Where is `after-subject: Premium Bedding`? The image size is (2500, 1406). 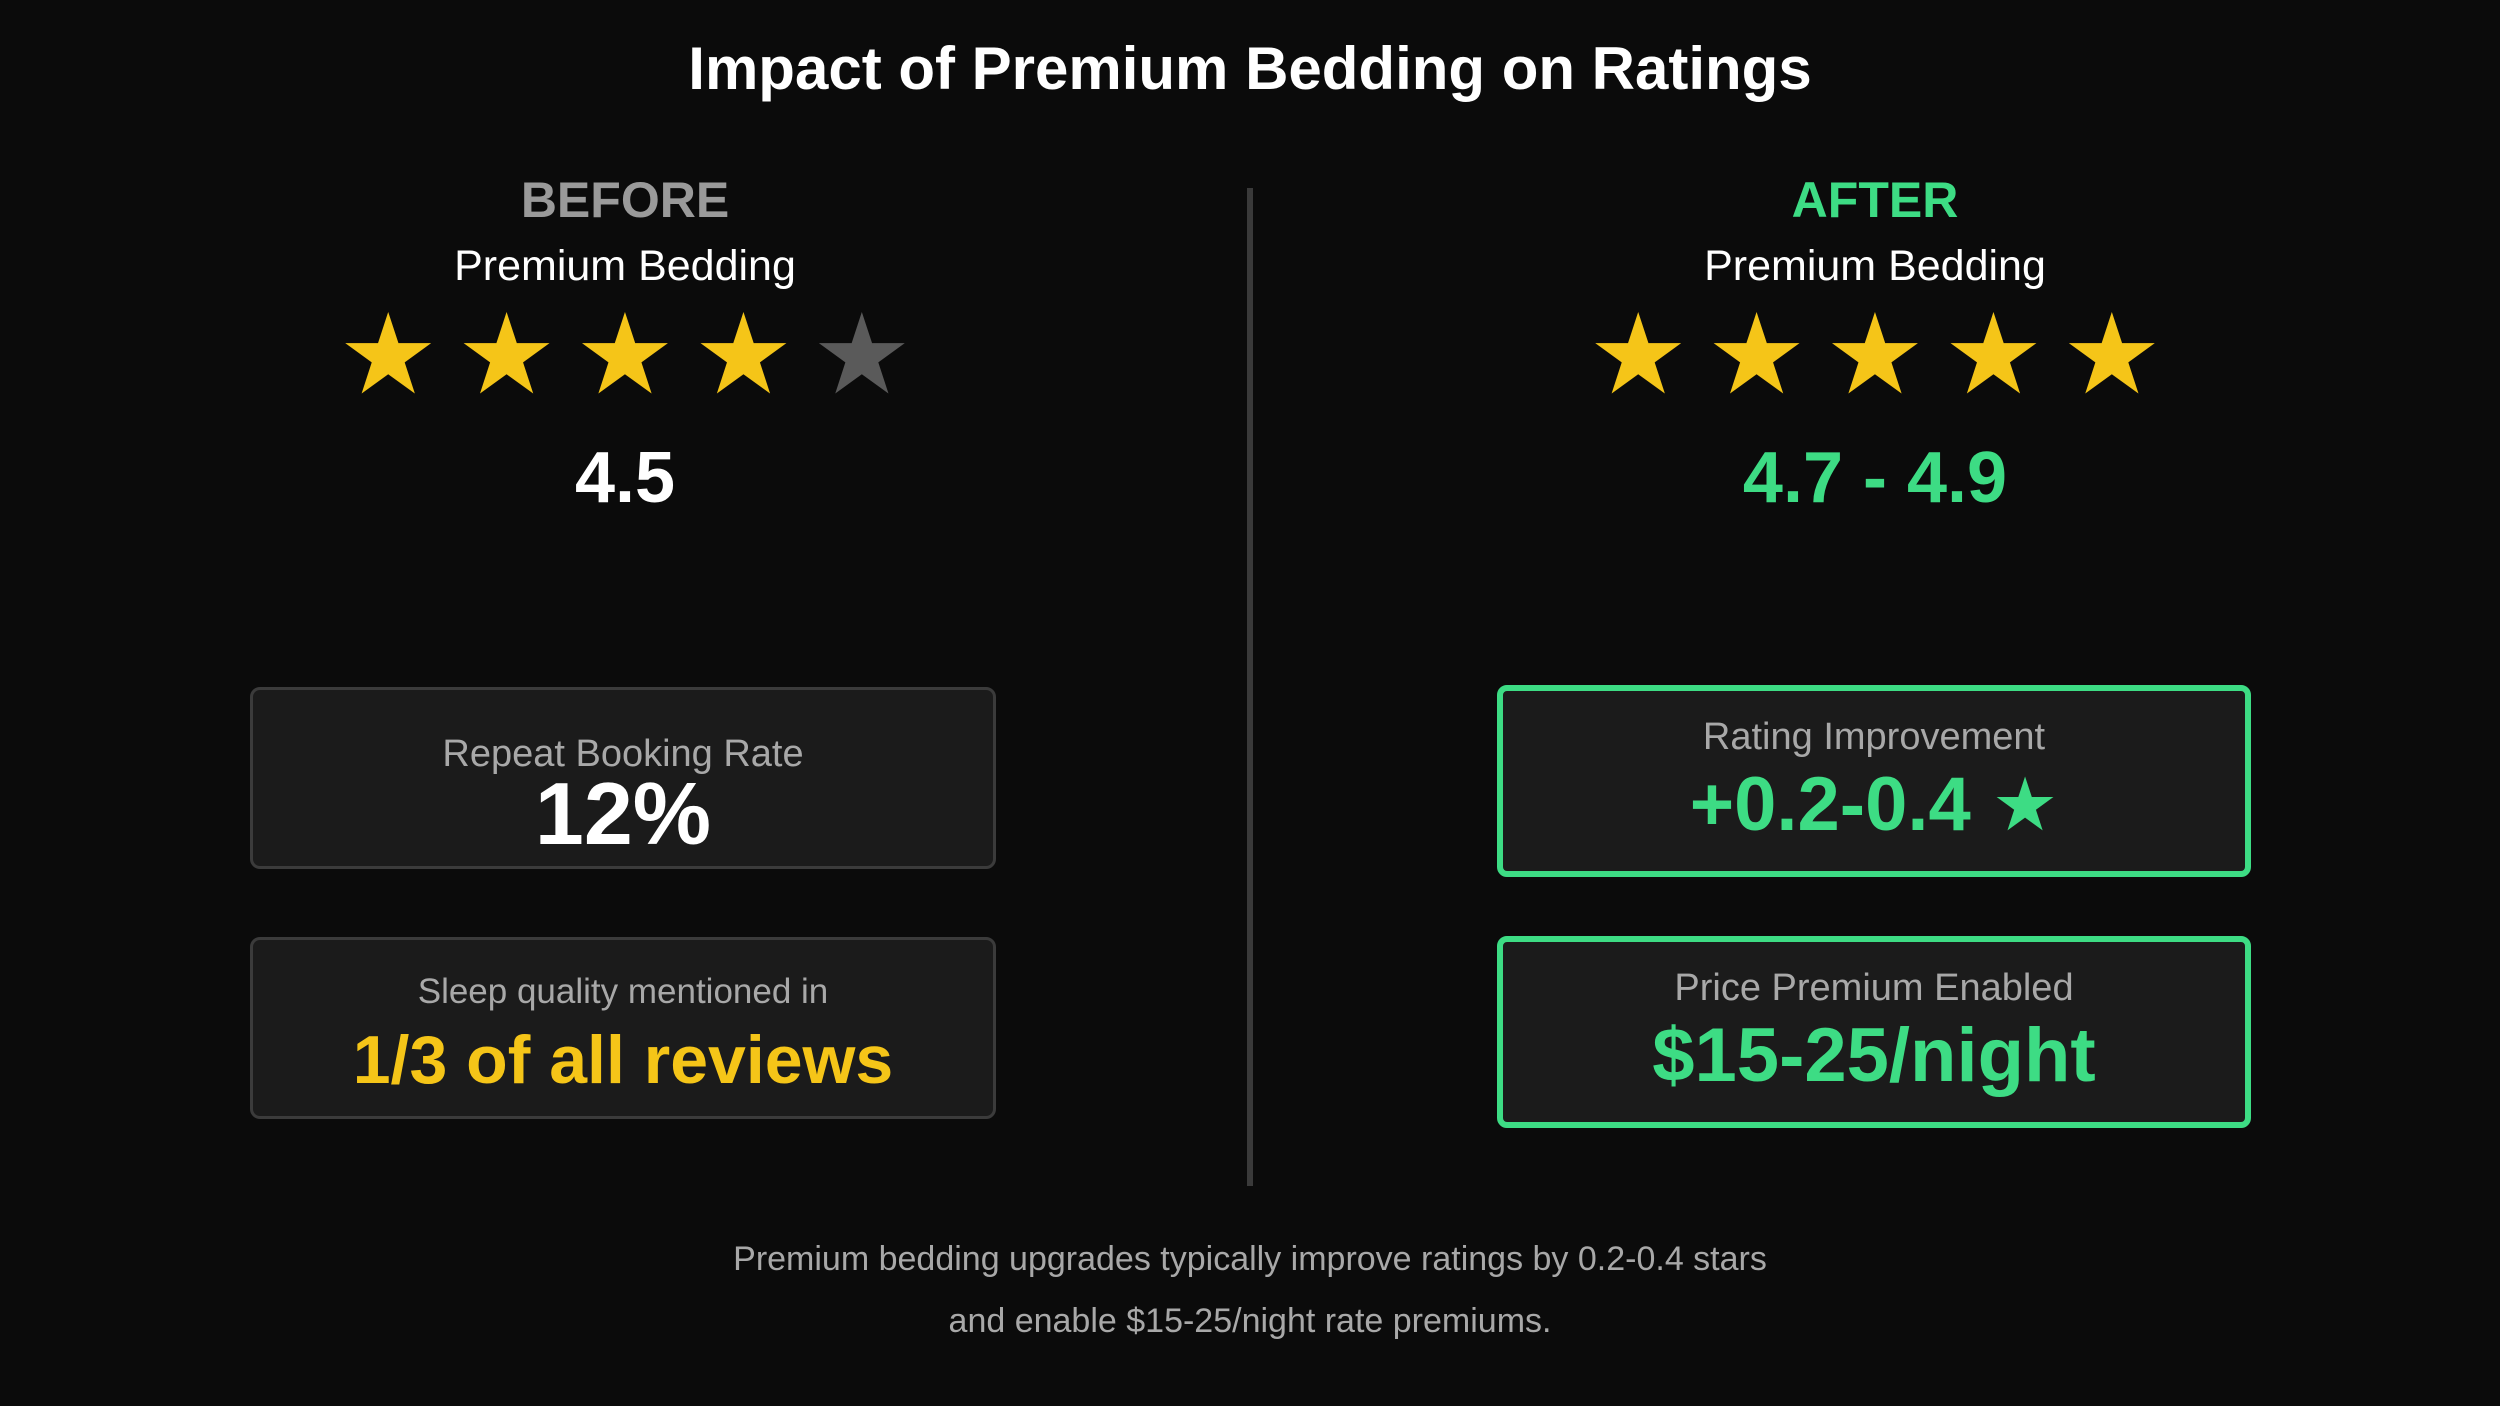 after-subject: Premium Bedding is located at coordinates (1875, 266).